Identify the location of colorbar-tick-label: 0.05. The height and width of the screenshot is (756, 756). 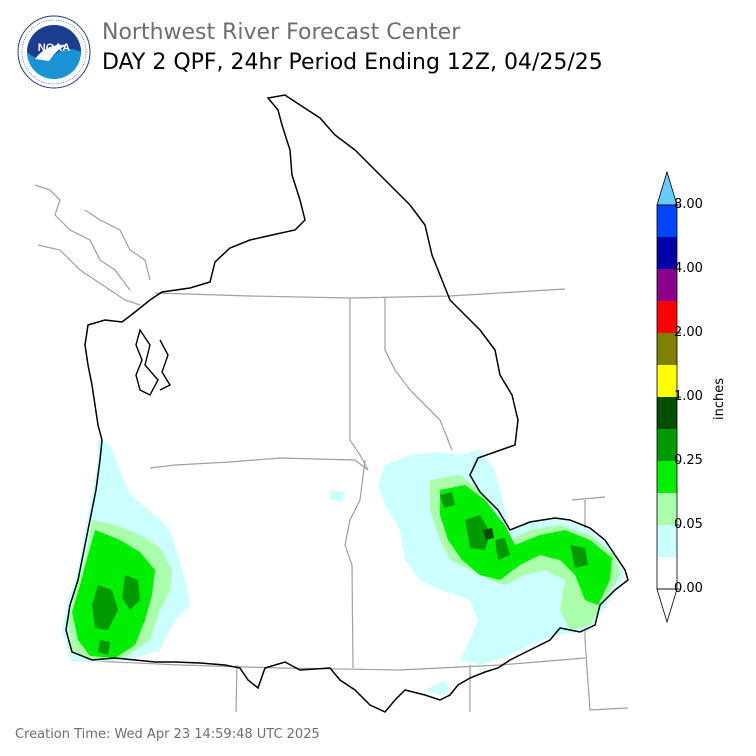
(688, 524).